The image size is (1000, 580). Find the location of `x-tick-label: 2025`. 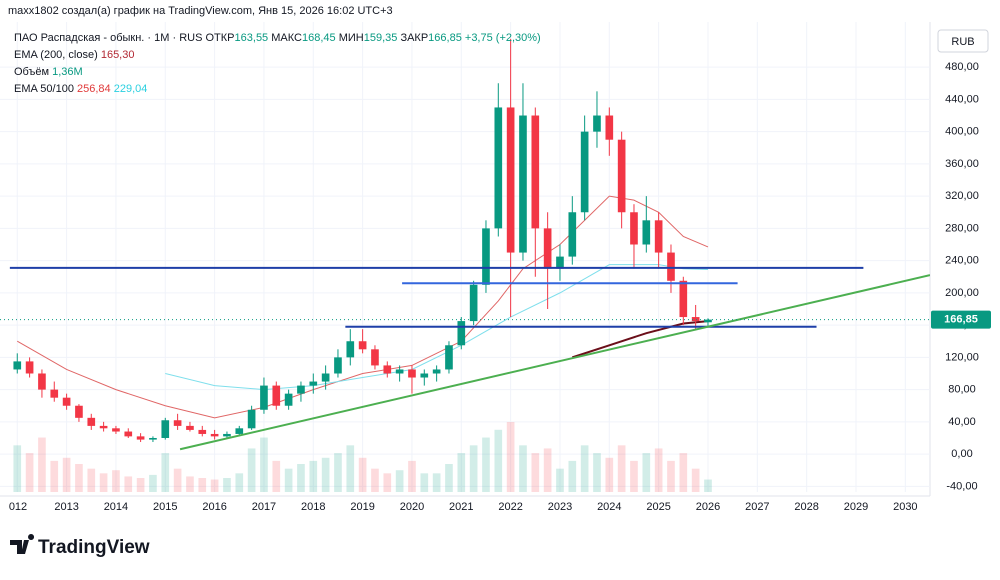

x-tick-label: 2025 is located at coordinates (658, 507).